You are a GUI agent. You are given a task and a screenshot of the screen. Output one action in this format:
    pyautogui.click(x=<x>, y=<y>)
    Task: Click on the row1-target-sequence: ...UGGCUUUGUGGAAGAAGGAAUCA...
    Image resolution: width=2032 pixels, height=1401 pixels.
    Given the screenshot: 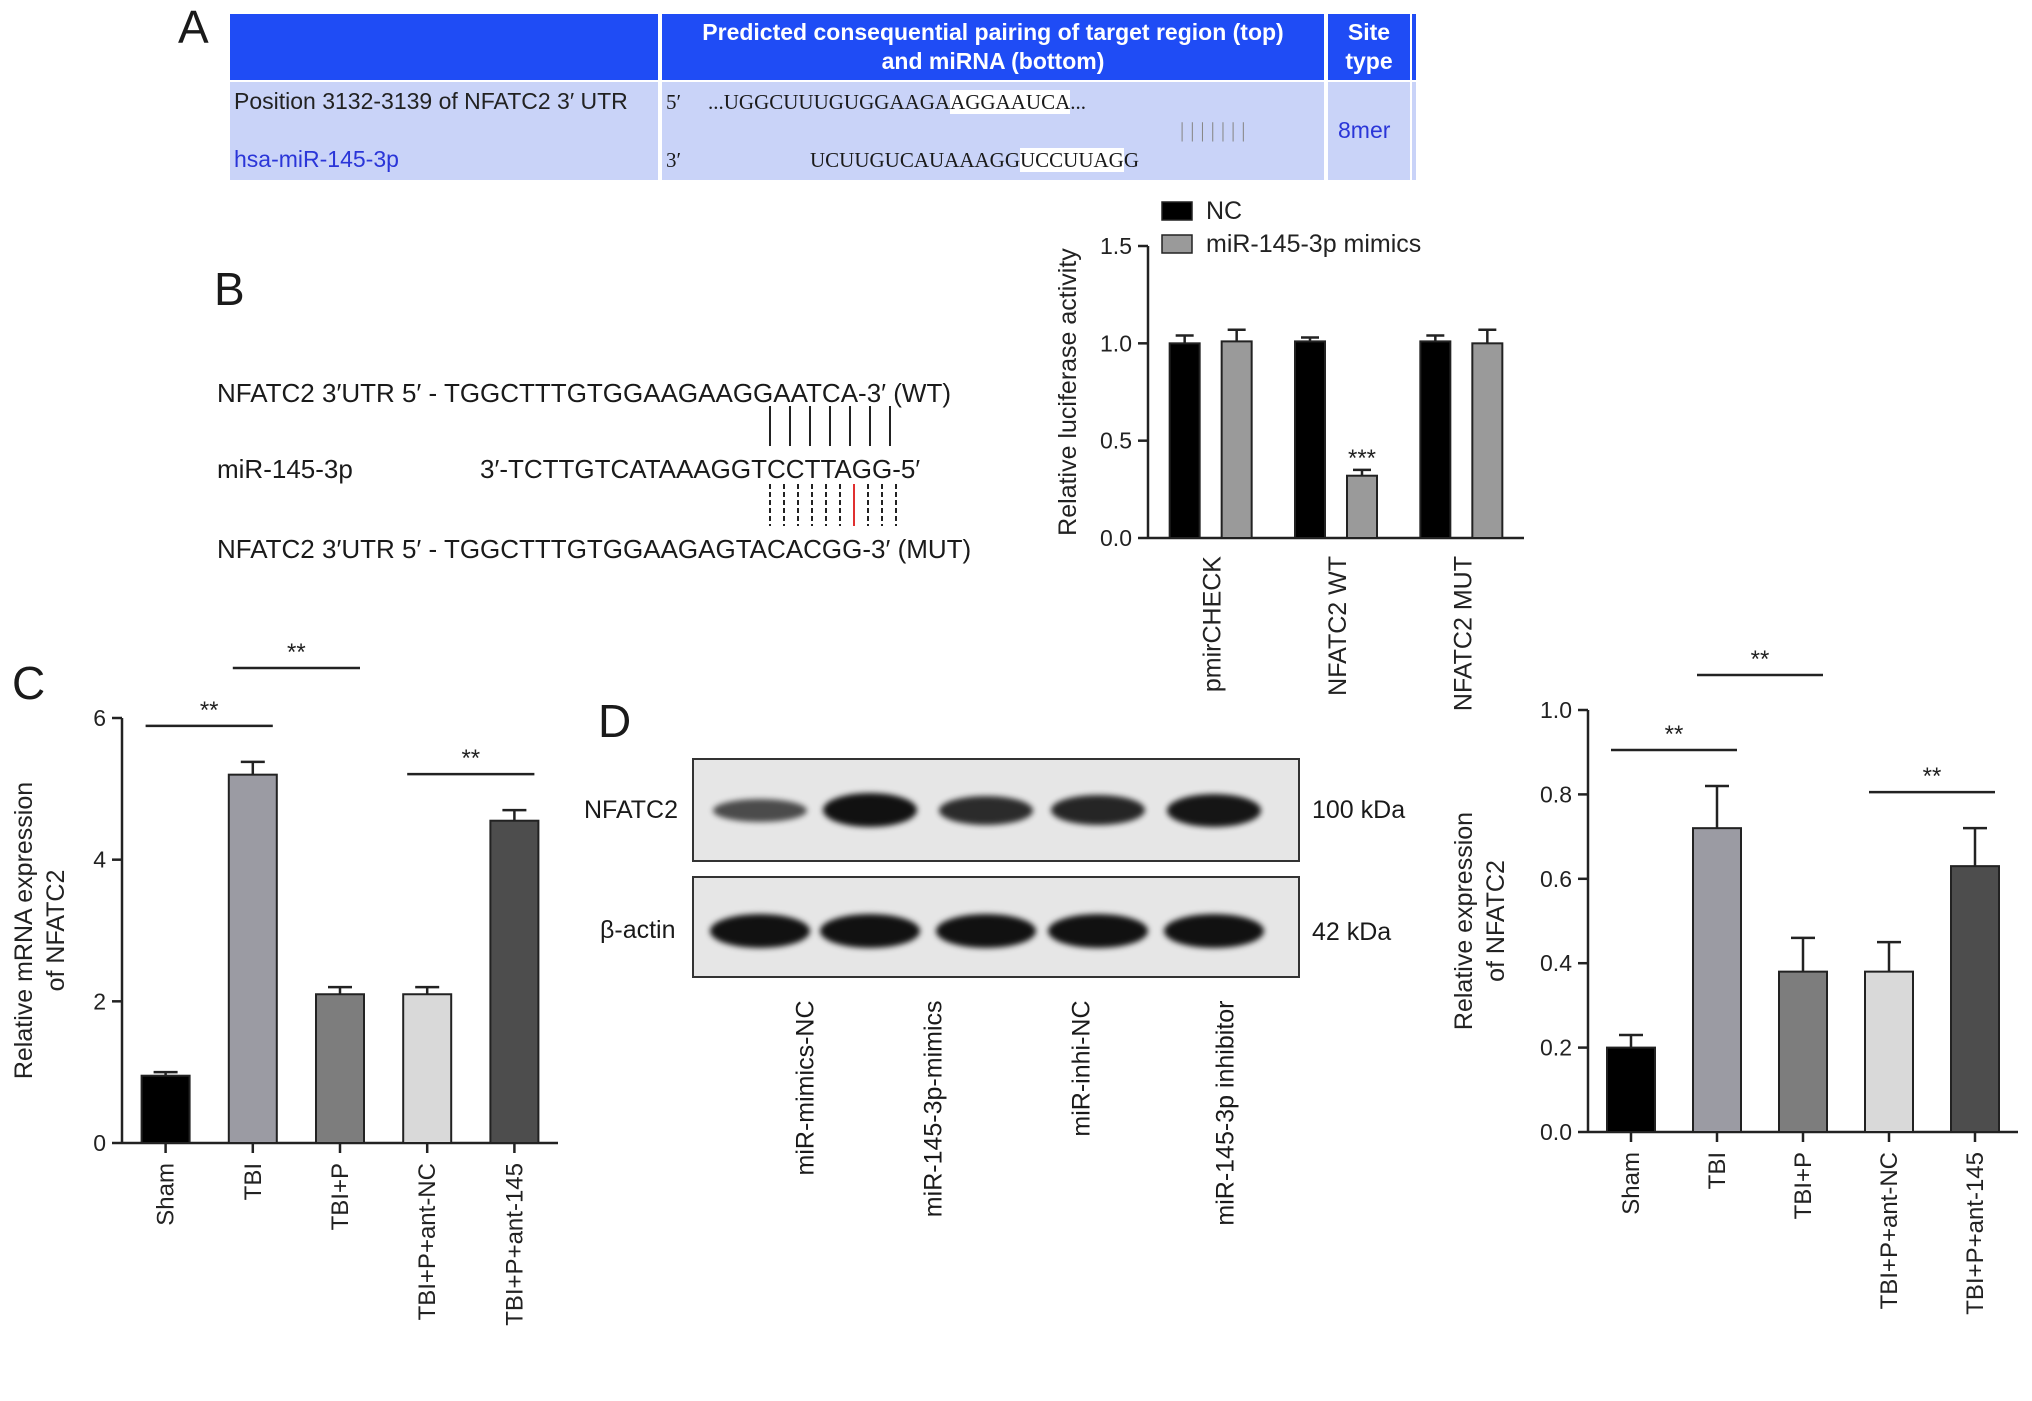 What is the action you would take?
    pyautogui.click(x=897, y=102)
    